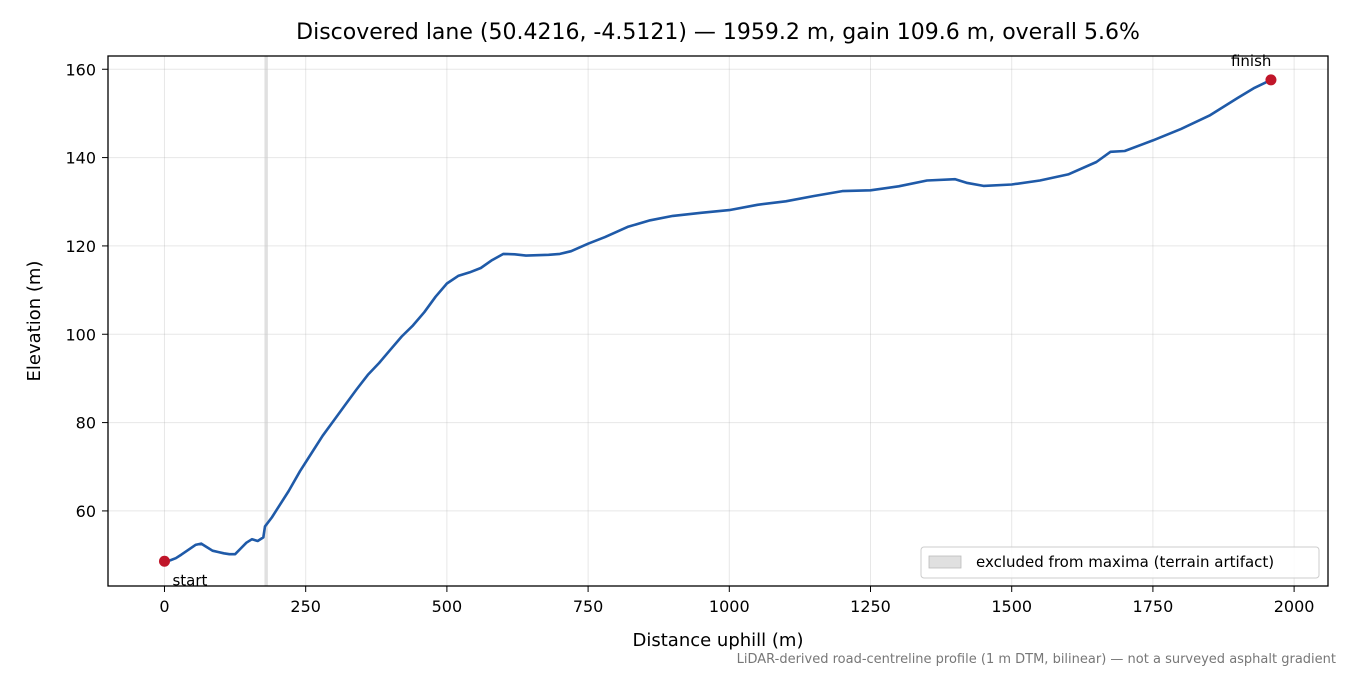 Image resolution: width=1350 pixels, height=675 pixels. I want to click on legend-swatch-excluded, so click(945, 562).